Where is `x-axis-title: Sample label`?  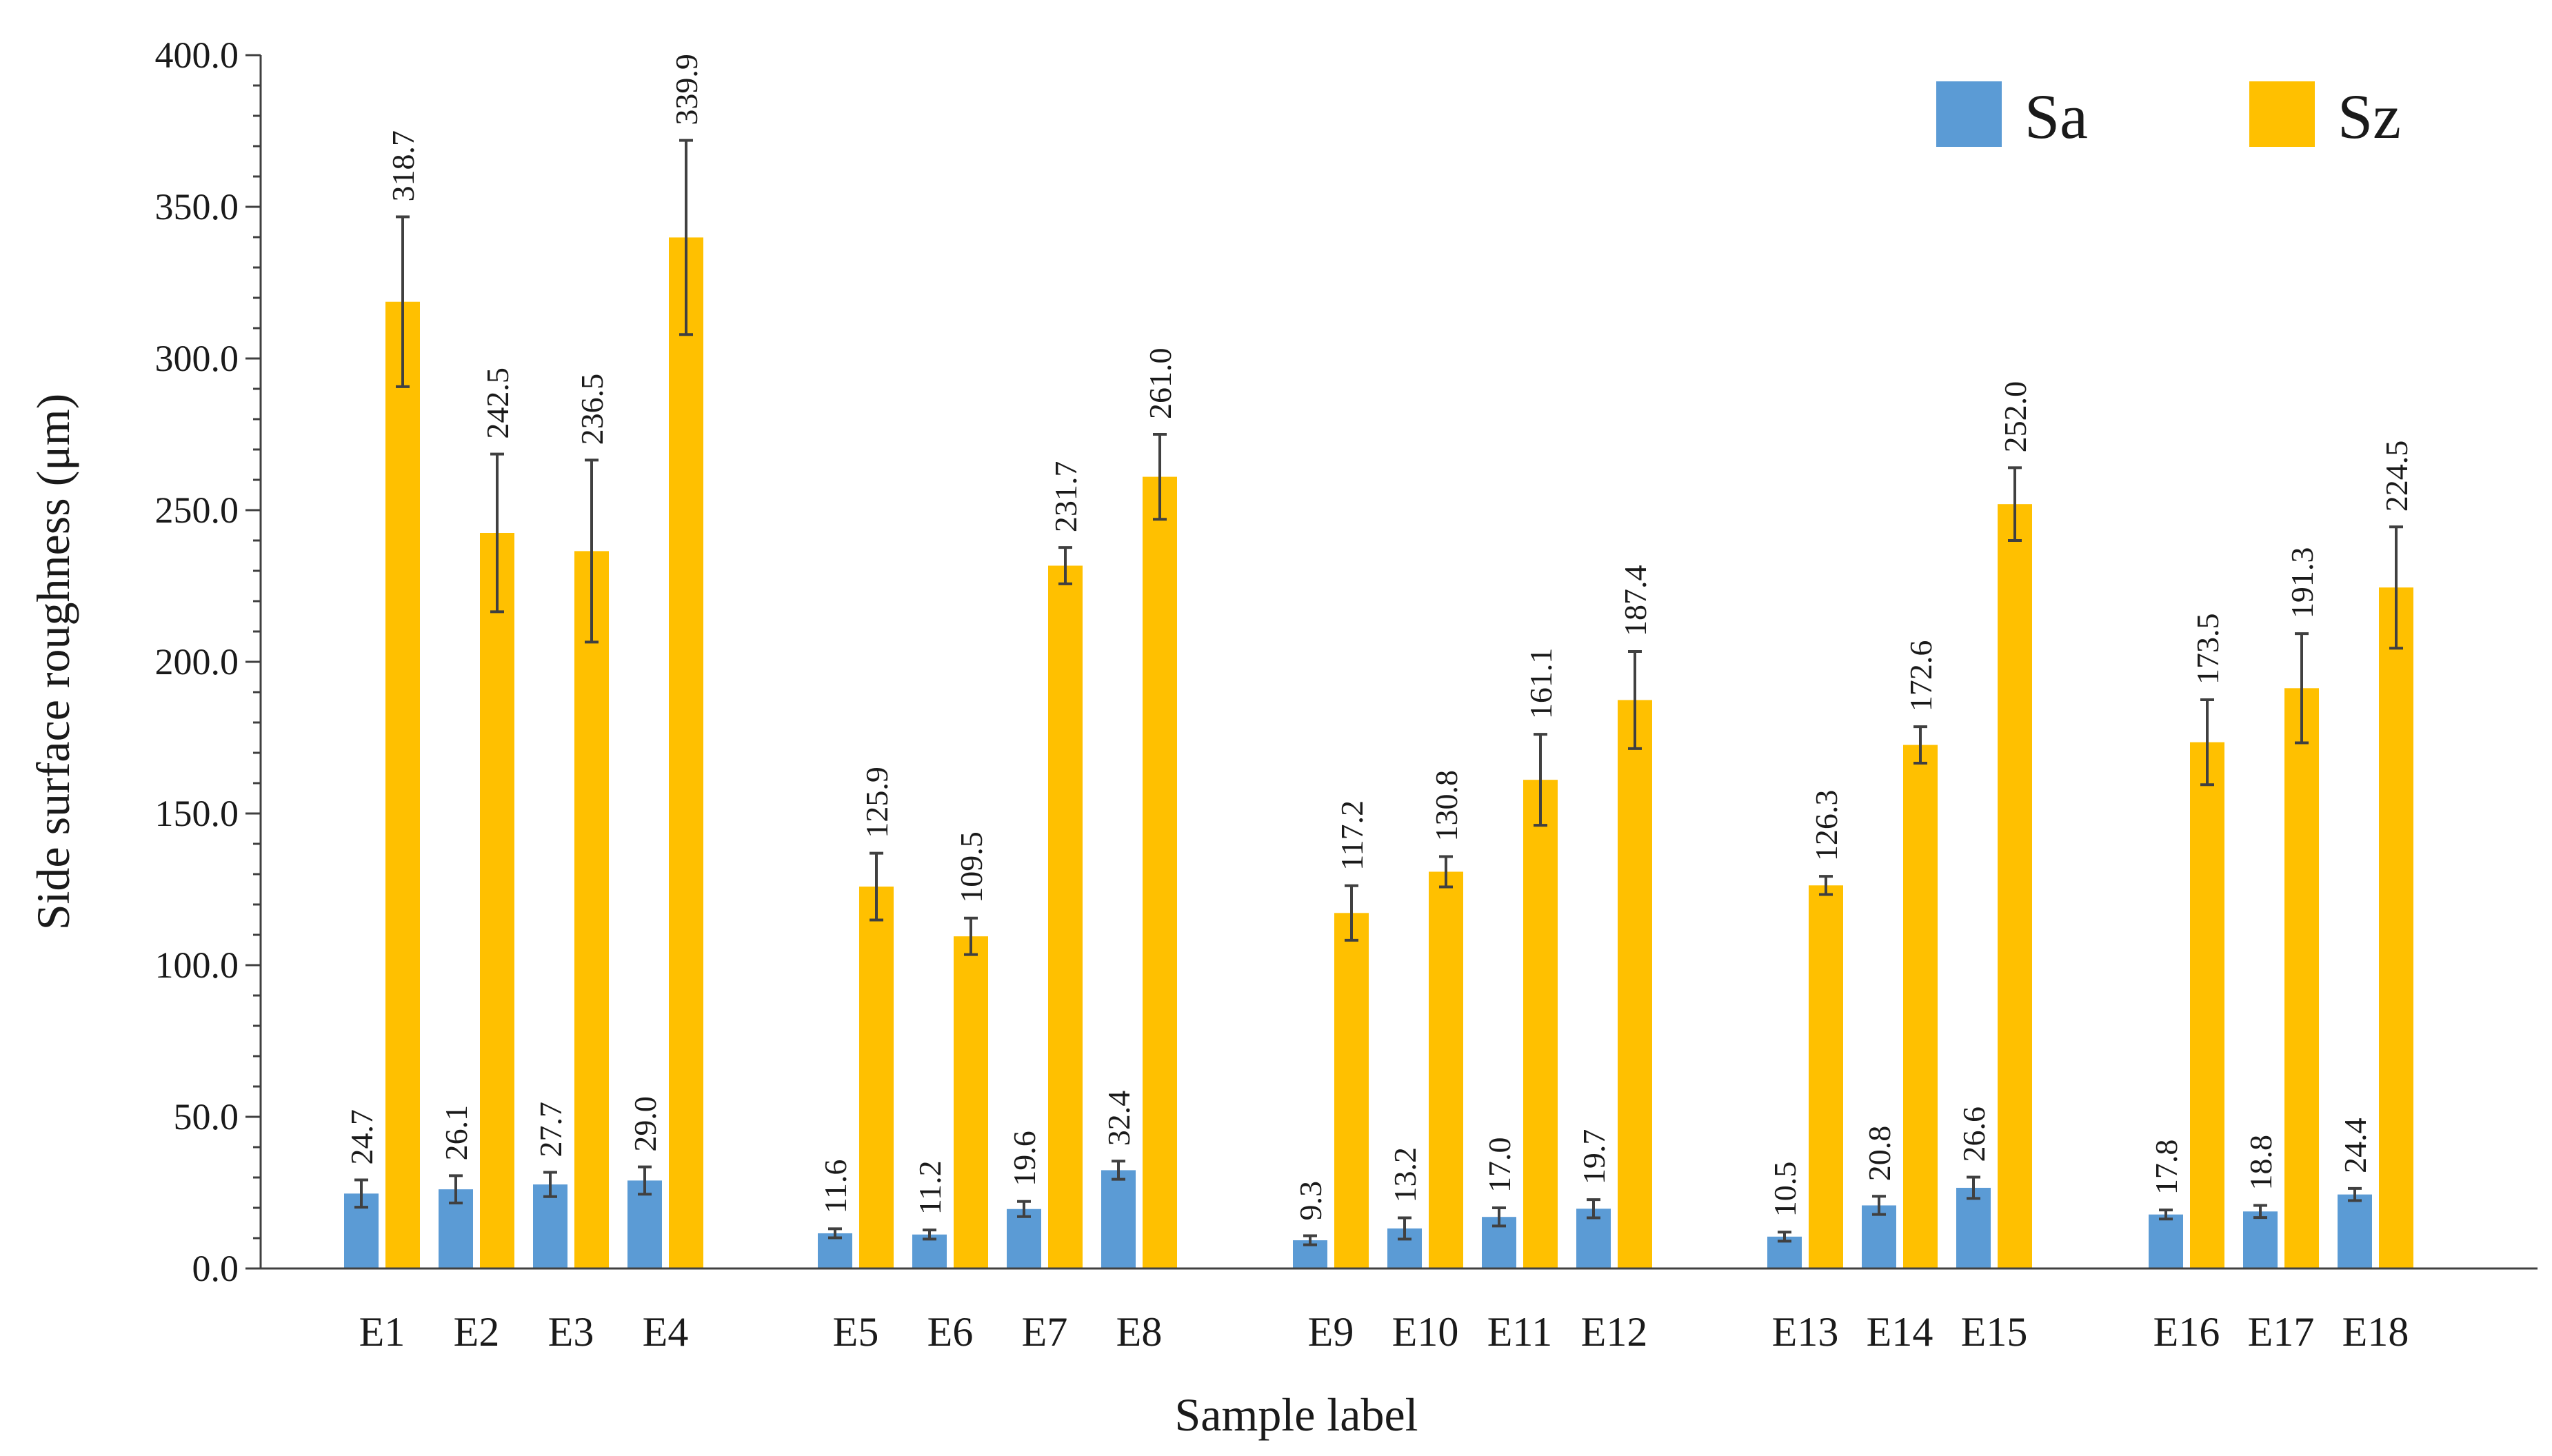
x-axis-title: Sample label is located at coordinates (1296, 1415).